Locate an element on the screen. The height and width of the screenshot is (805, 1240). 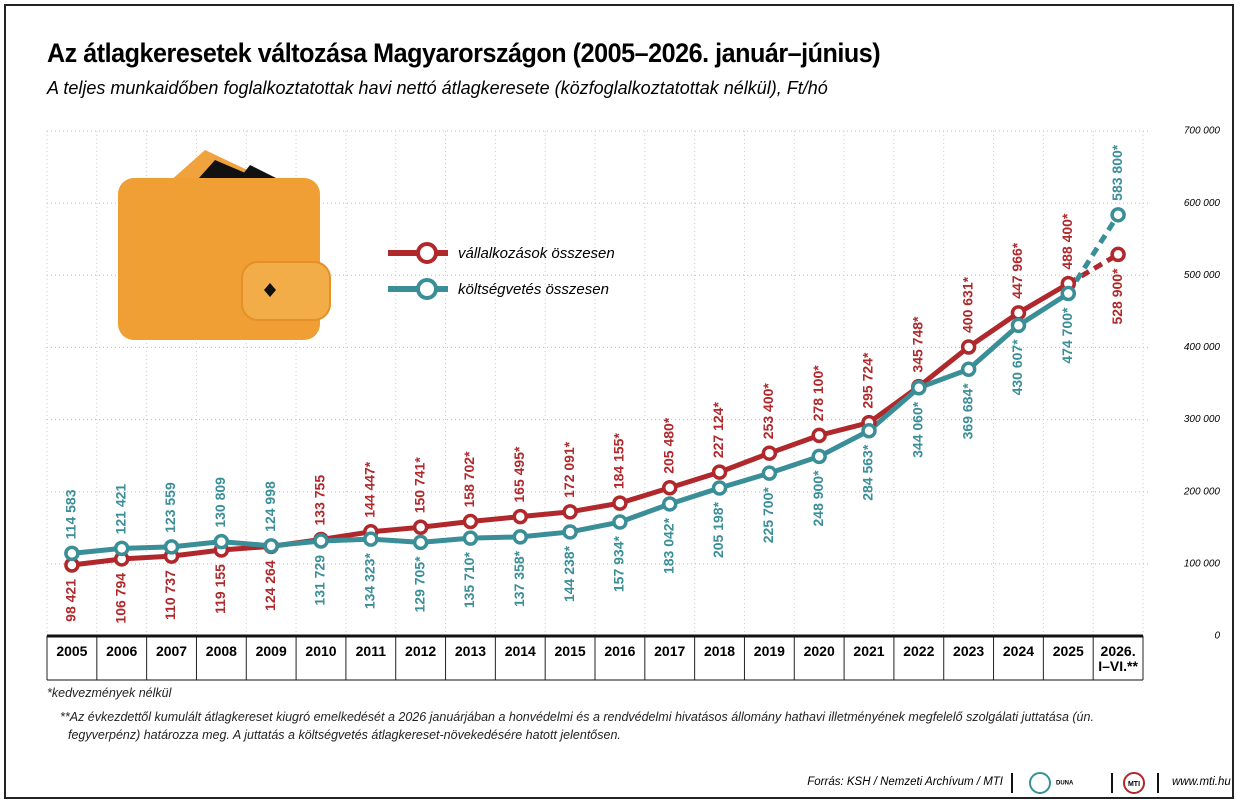
y-tick-label: 200 000 is located at coordinates (1202, 491).